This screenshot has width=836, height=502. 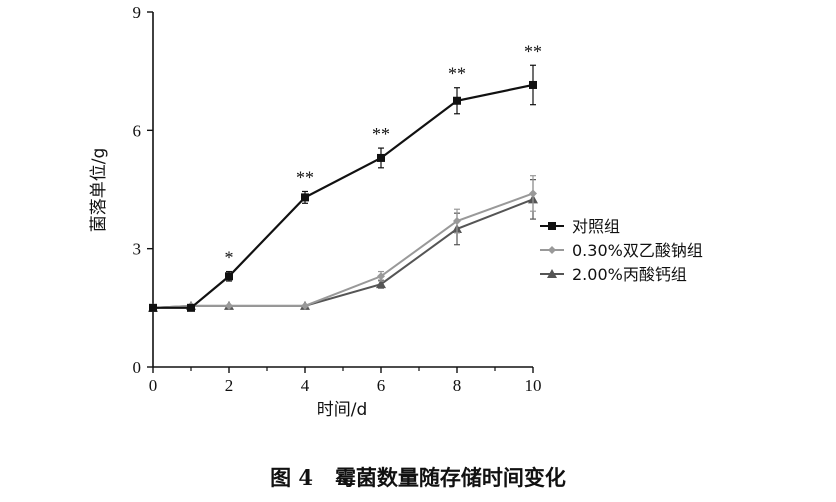 What do you see at coordinates (137, 249) in the screenshot?
I see `y-tick-label: 3` at bounding box center [137, 249].